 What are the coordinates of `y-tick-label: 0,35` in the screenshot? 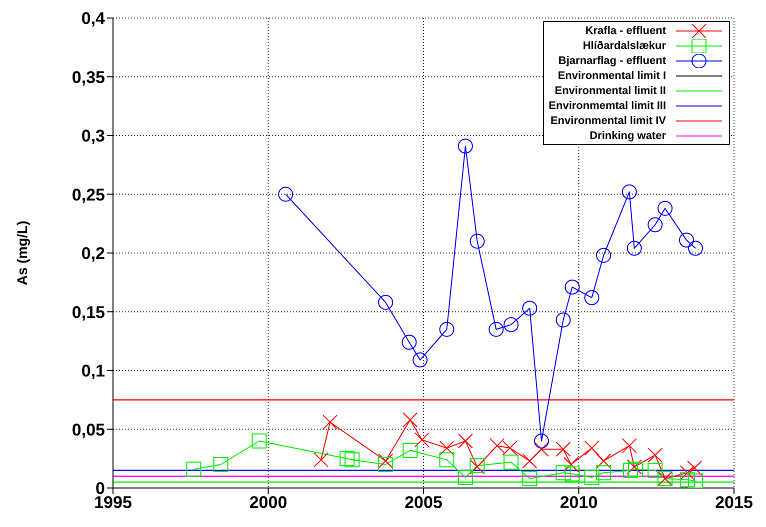 It's located at (88, 77).